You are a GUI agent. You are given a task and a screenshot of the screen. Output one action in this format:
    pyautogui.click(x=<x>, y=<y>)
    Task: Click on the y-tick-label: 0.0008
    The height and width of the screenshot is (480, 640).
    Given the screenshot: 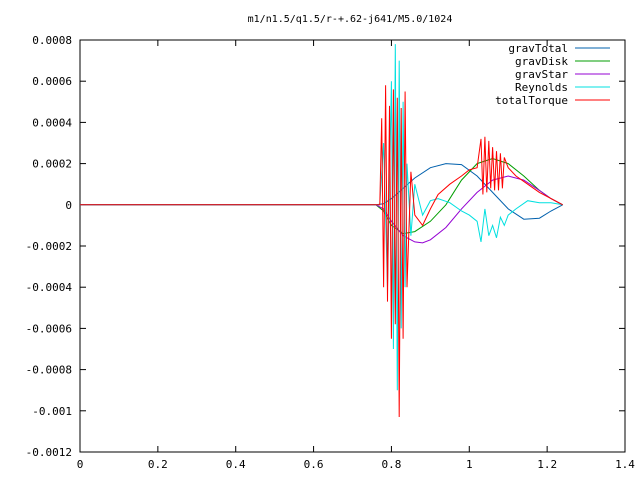 What is the action you would take?
    pyautogui.click(x=52, y=40)
    